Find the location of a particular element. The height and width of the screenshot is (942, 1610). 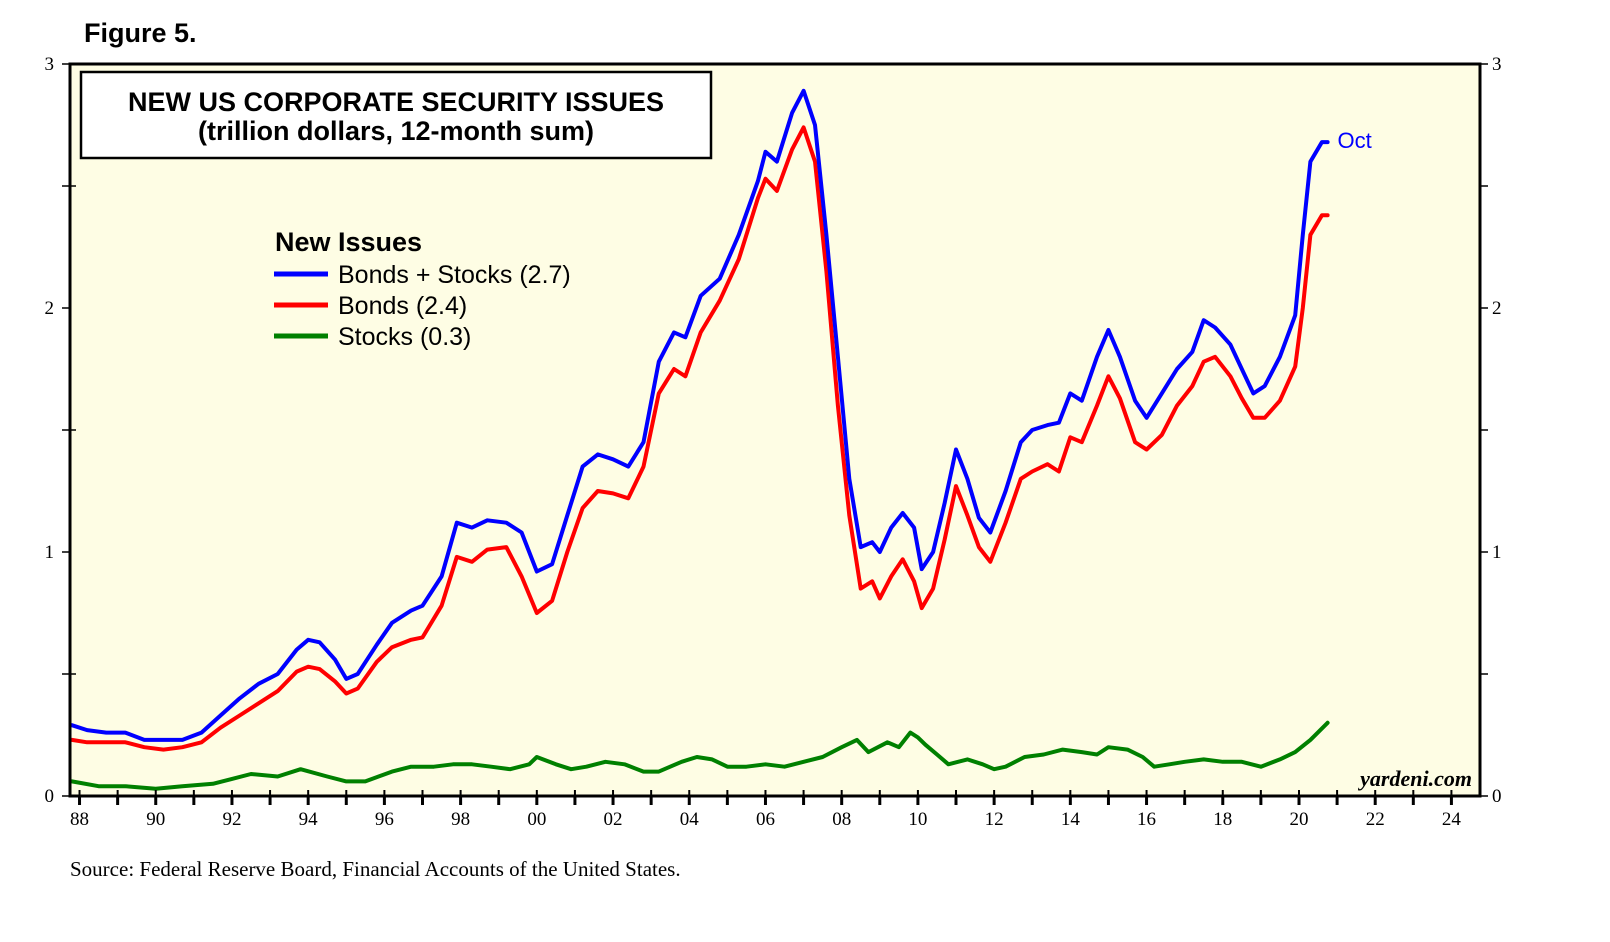

x-tick-label: 18 is located at coordinates (1222, 819).